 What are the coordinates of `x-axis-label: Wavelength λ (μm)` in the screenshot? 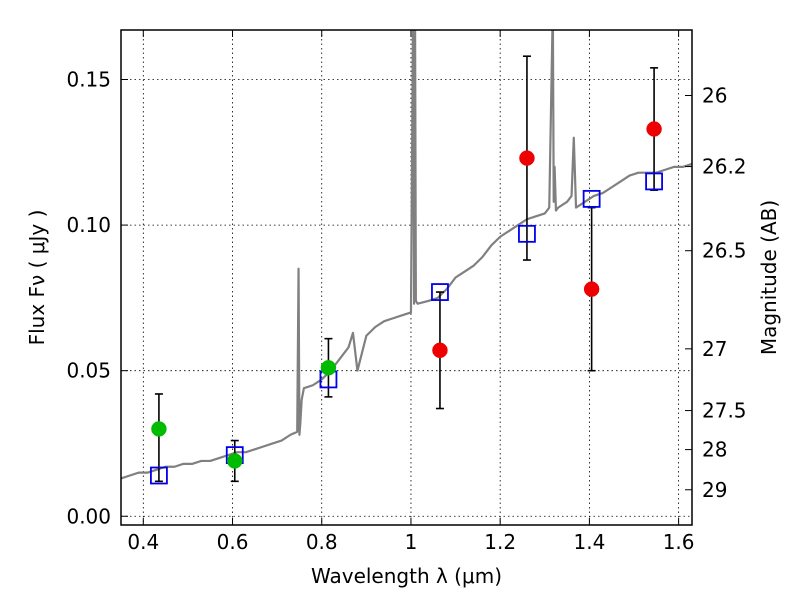 It's located at (406, 576).